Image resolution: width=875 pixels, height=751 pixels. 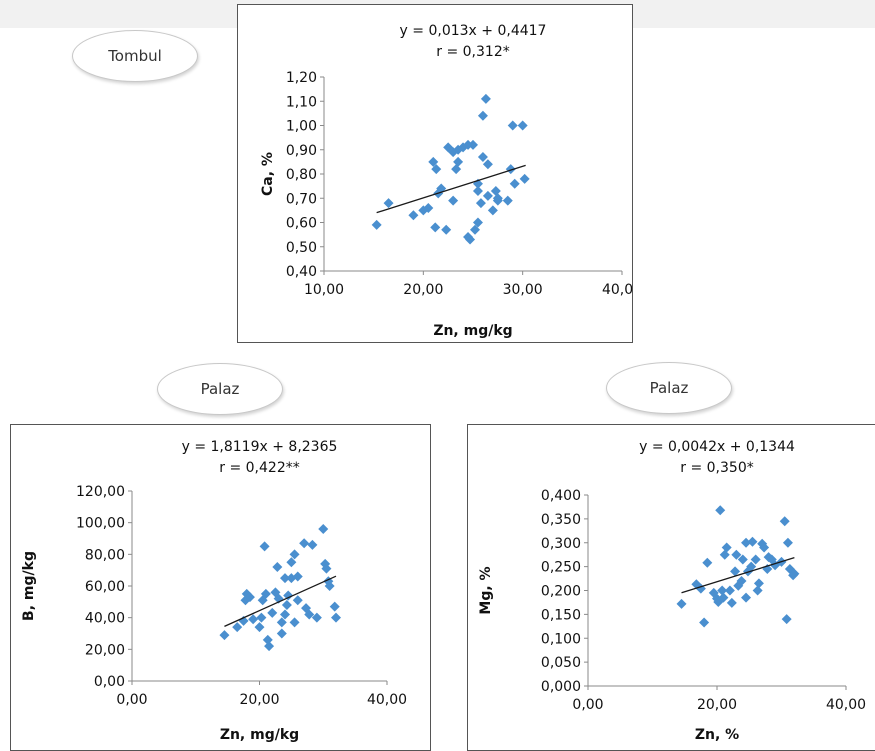 What do you see at coordinates (105, 587) in the screenshot?
I see `y-tick-label: 60,00` at bounding box center [105, 587].